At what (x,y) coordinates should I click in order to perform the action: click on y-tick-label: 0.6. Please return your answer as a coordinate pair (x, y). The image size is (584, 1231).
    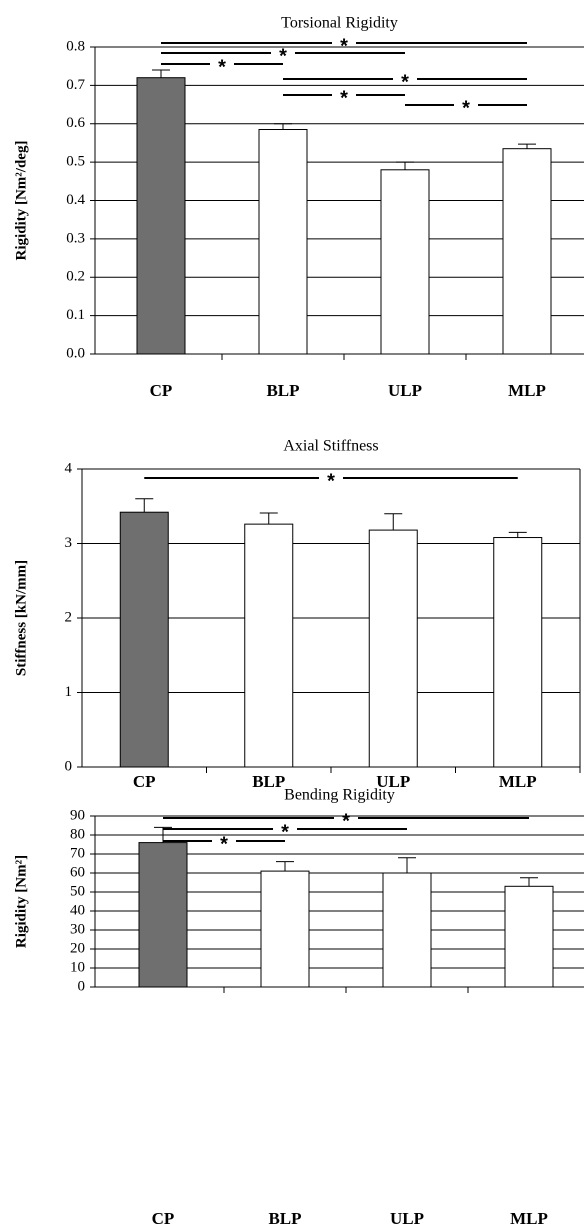
    Looking at the image, I should click on (75, 123).